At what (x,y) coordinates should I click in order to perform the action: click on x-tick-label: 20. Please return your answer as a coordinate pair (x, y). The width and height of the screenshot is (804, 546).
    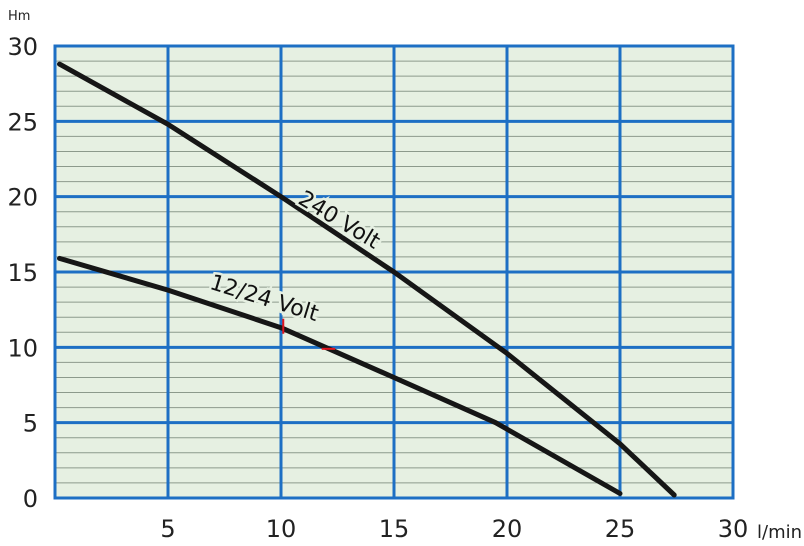
    Looking at the image, I should click on (507, 529).